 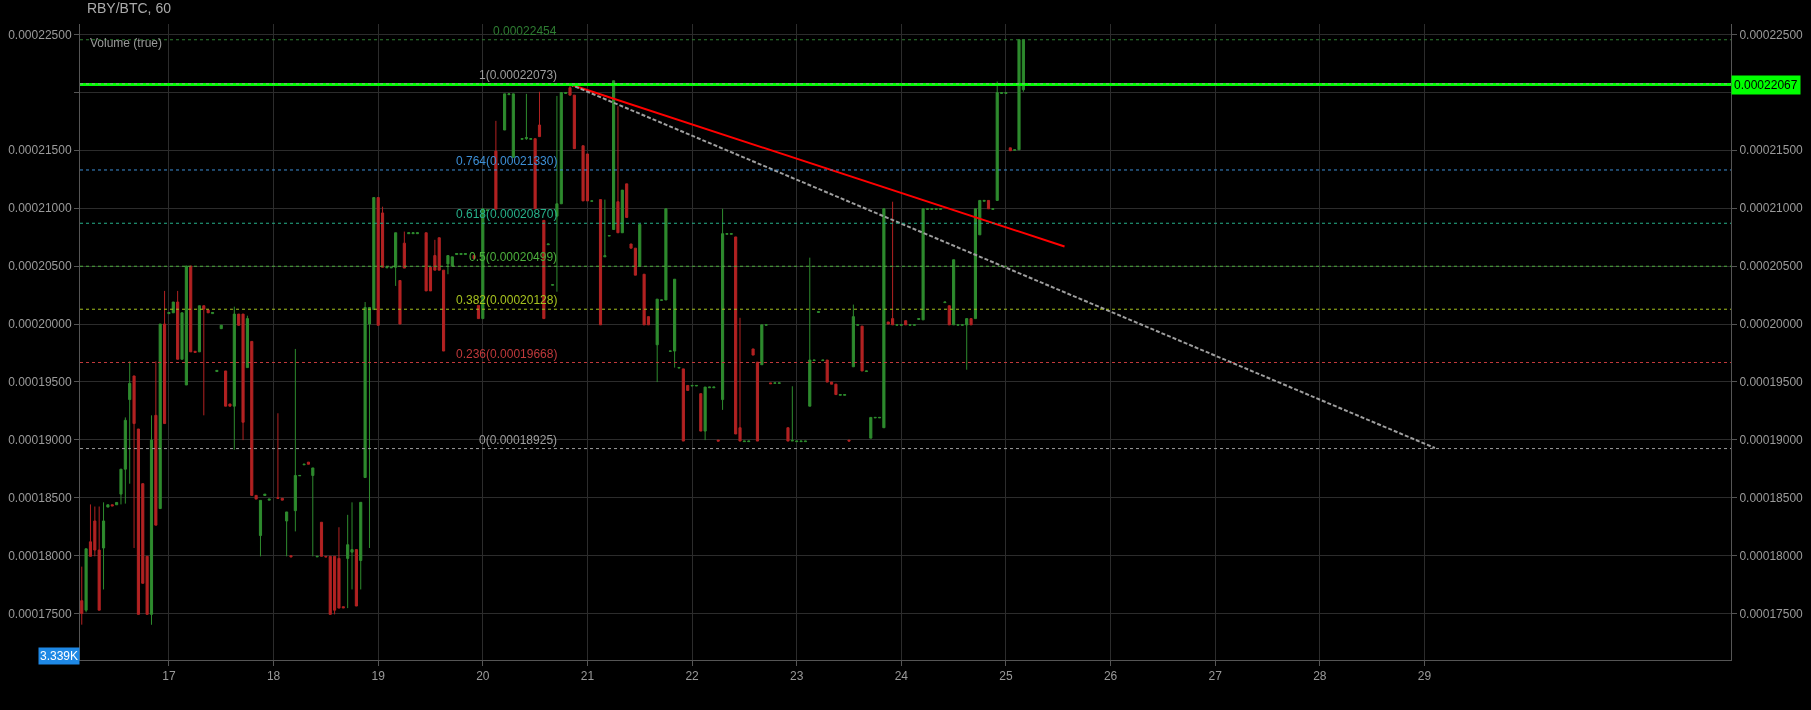 I want to click on x-tick-label: 23, so click(x=797, y=676).